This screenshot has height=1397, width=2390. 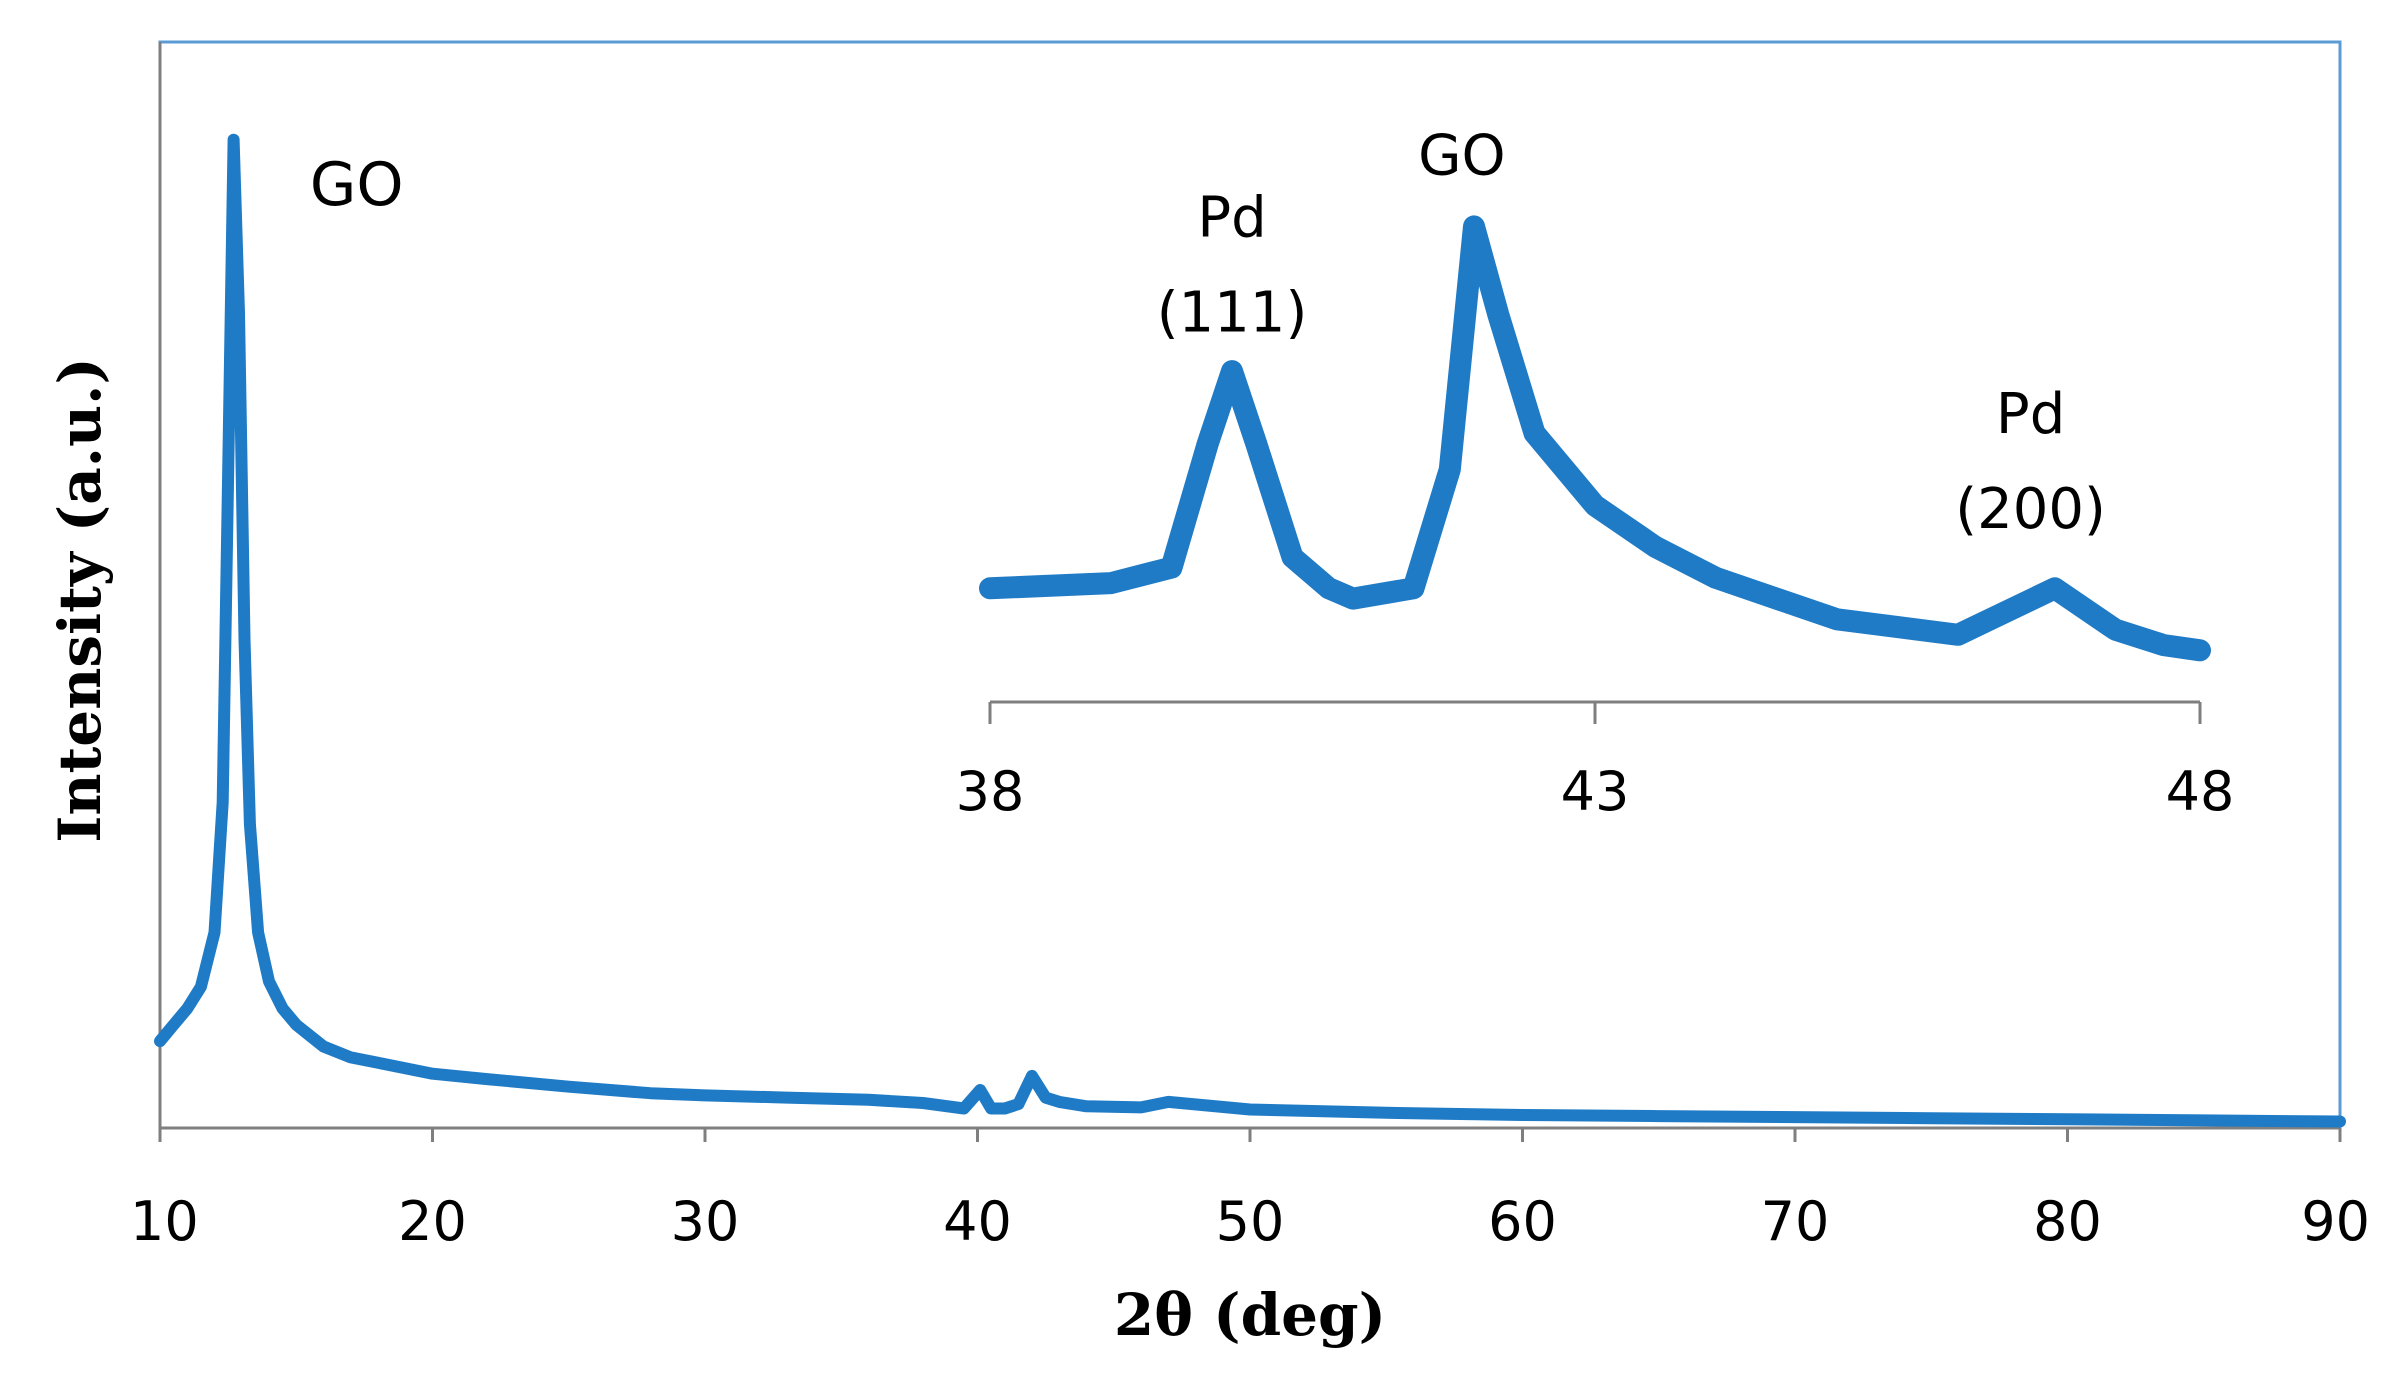 What do you see at coordinates (1631, 333) in the screenshot?
I see `inset-annotations: Pd (111) GO Pd (200)` at bounding box center [1631, 333].